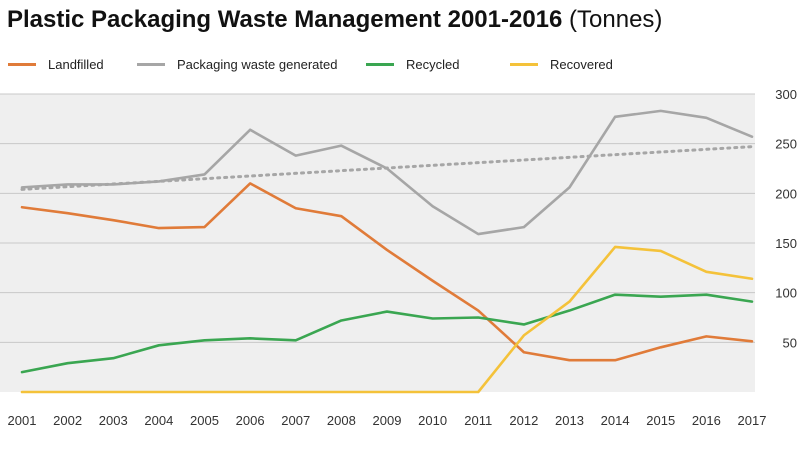 This screenshot has height=449, width=800. What do you see at coordinates (76, 64) in the screenshot?
I see `legend-label-landfilled: Landfilled` at bounding box center [76, 64].